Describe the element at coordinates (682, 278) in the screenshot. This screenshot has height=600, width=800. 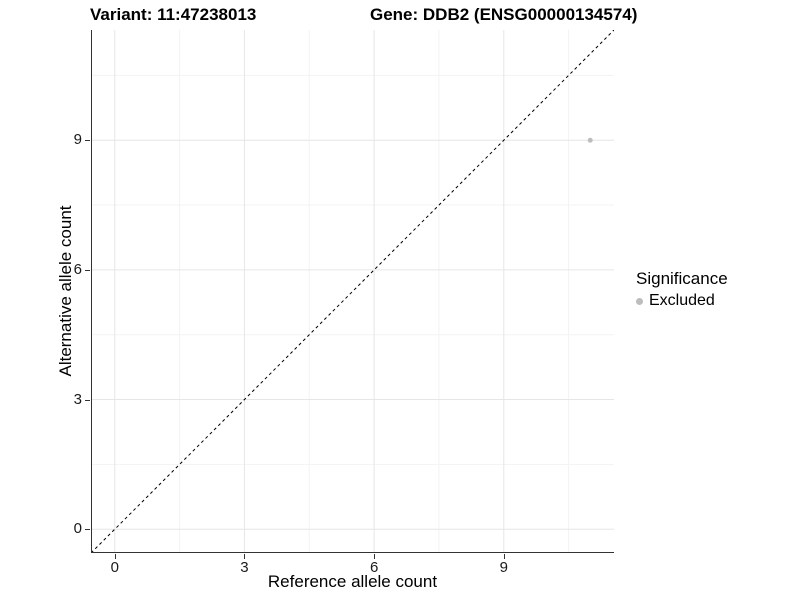
I see `legend-title: Significance` at that location.